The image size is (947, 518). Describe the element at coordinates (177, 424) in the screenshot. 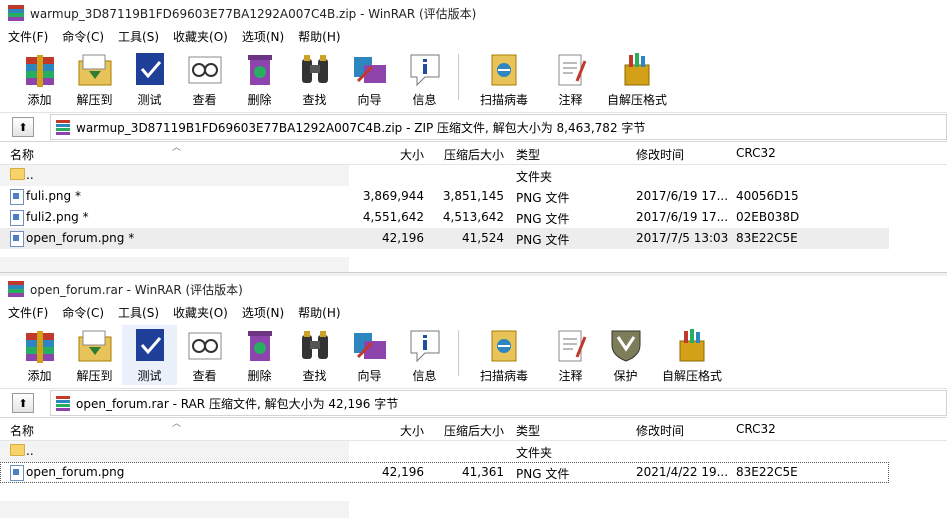

I see `sort-up-icon: ︿` at that location.